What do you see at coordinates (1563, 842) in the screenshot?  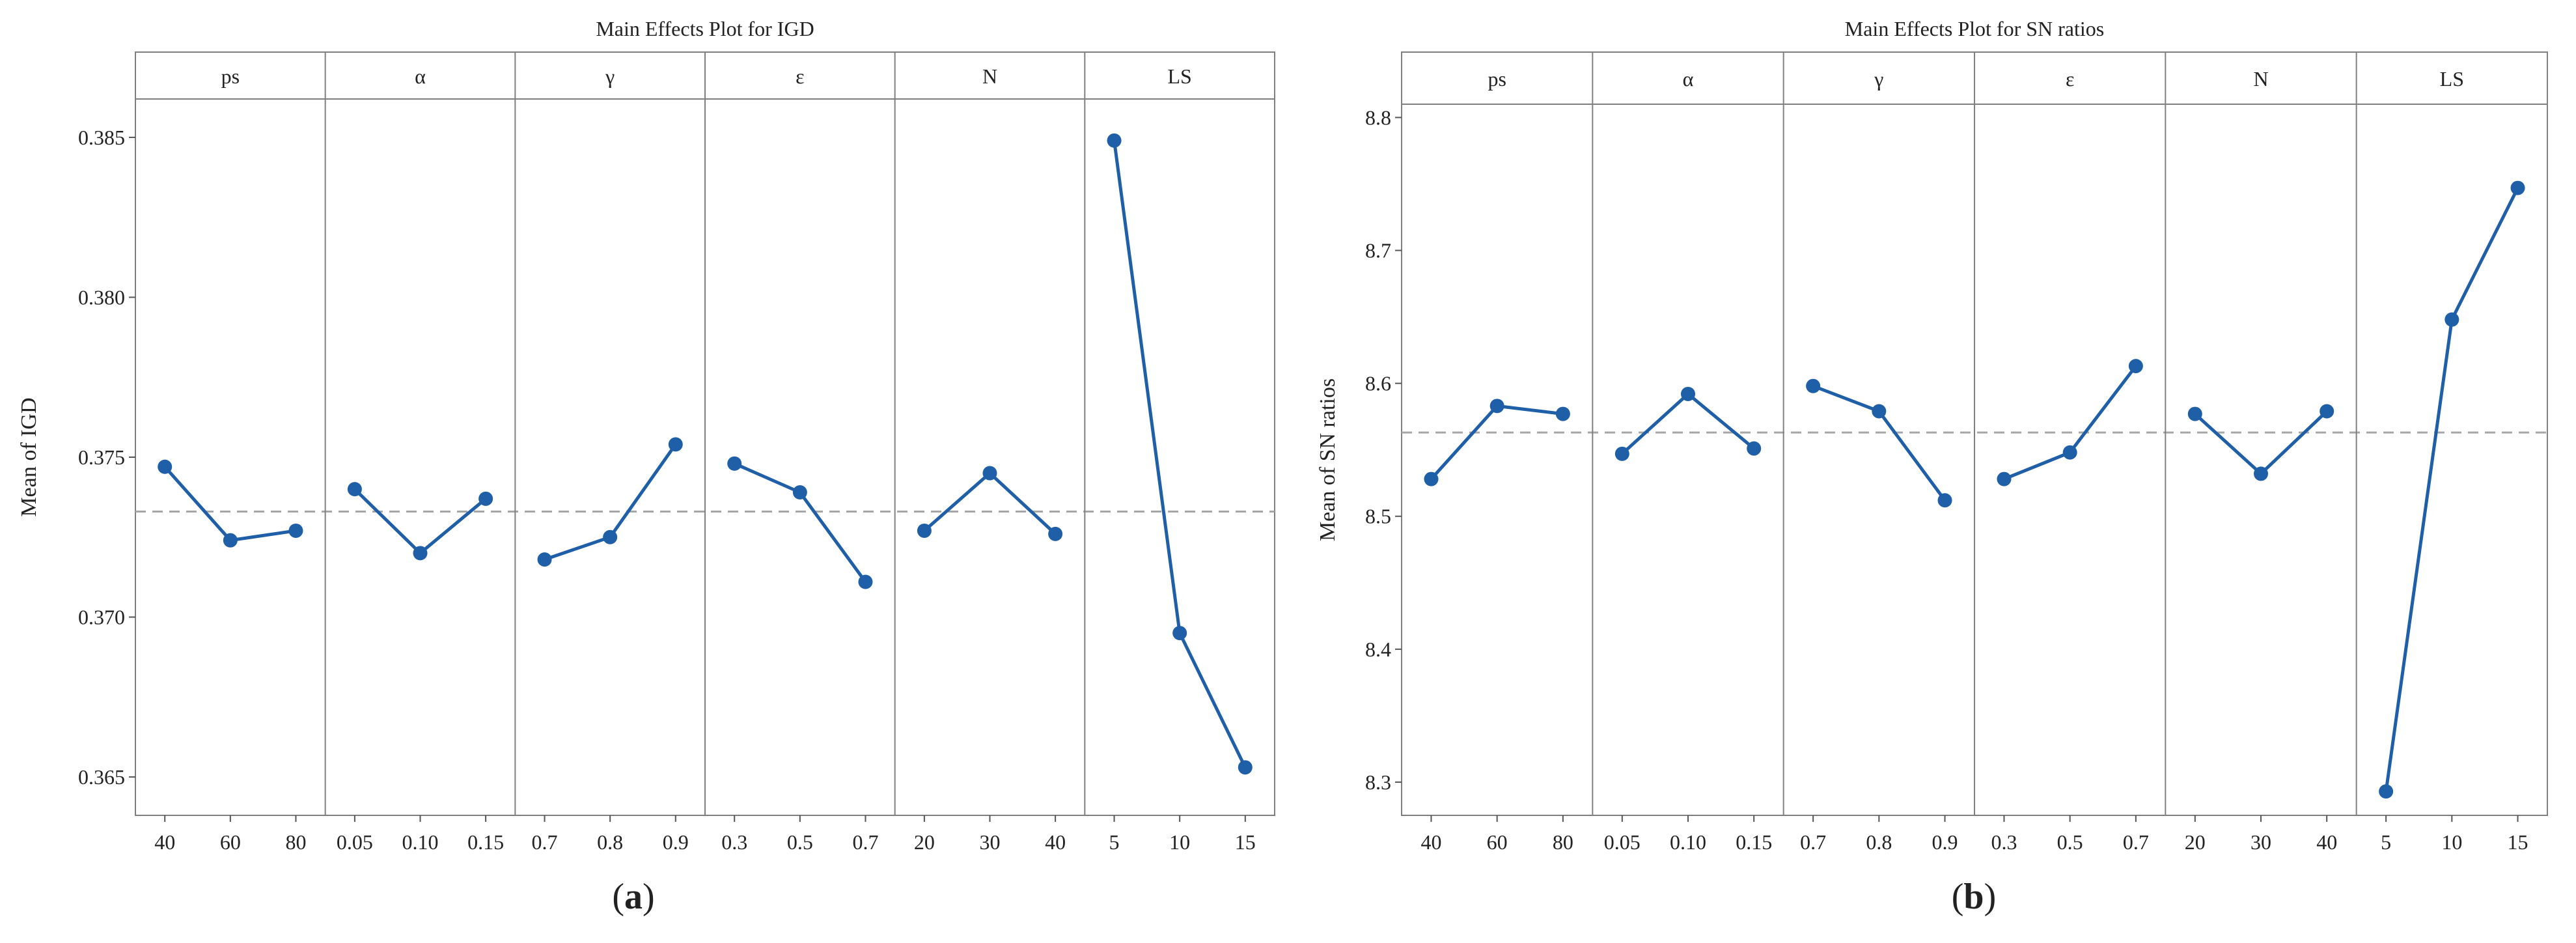 I see `x-tick-label: 80` at bounding box center [1563, 842].